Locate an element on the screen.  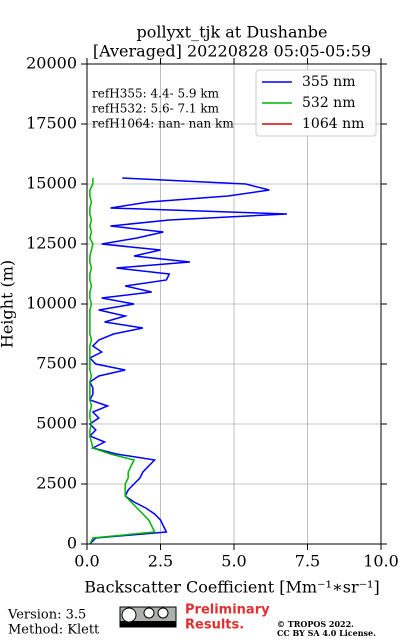
method: Method: Klett is located at coordinates (54, 630).